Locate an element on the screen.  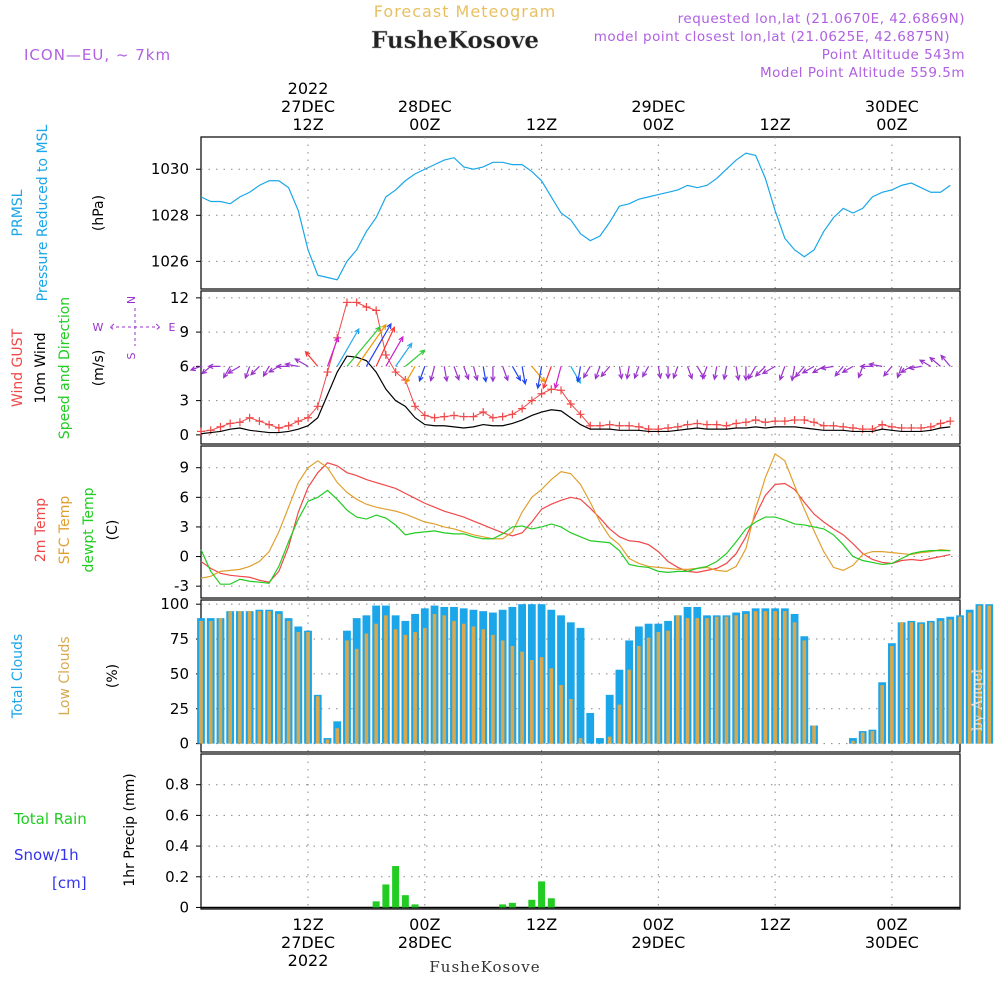
bottom-time-label: 29DEC is located at coordinates (658, 942).